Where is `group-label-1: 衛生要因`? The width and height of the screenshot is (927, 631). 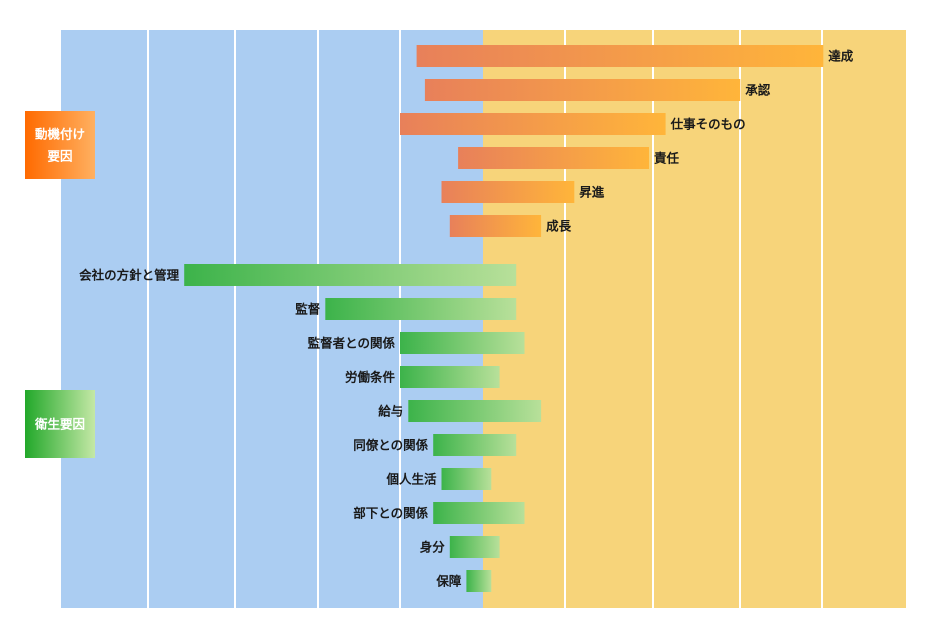
group-label-1: 衛生要因 is located at coordinates (59, 424).